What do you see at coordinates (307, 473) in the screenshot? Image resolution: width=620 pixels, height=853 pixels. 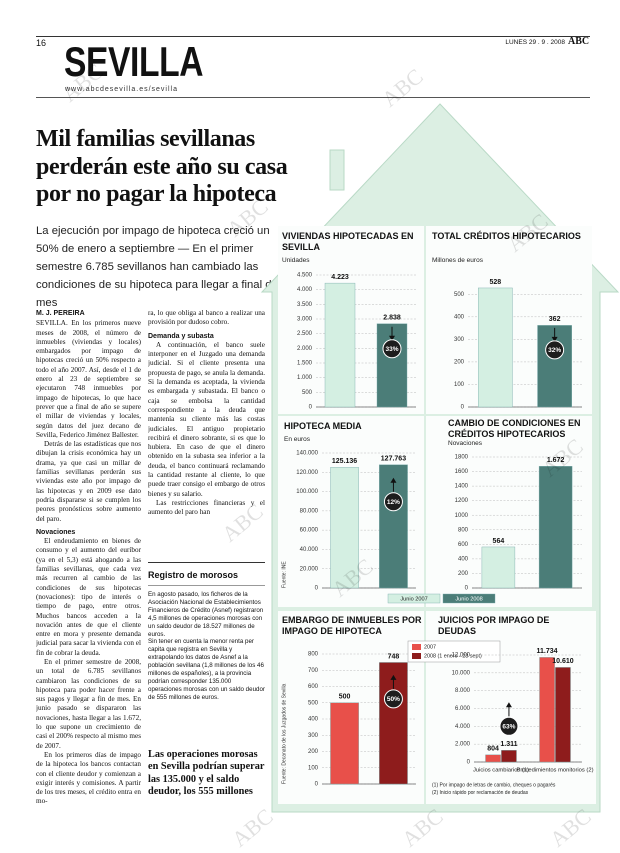 I see `y-tick-label: 120.000` at bounding box center [307, 473].